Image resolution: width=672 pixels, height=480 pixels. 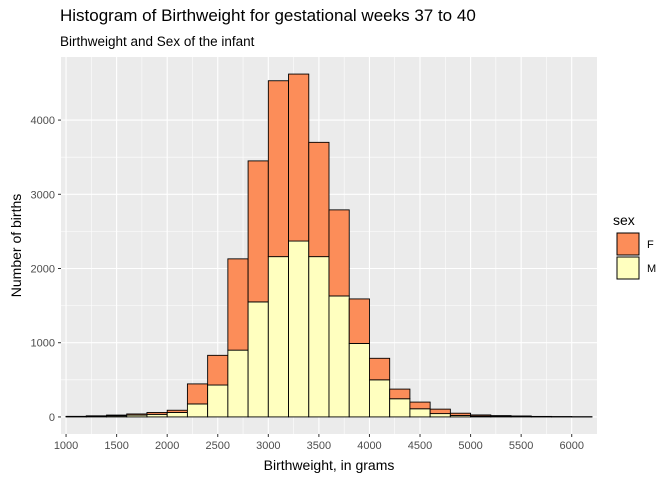 I want to click on y-tick-label: 0, so click(x=52, y=418).